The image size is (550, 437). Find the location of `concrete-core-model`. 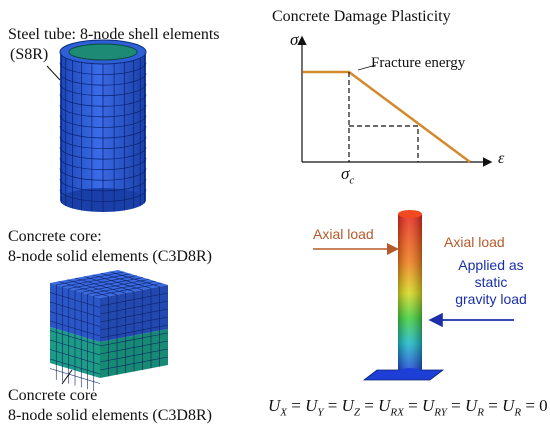

concrete-core-model is located at coordinates (109, 331).